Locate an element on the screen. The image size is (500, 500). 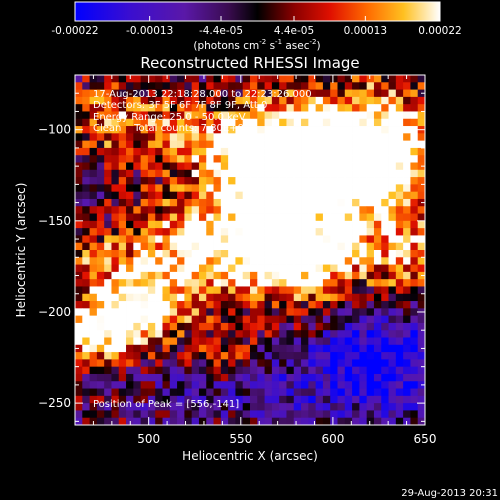
annotation-energy-range: Energy Range: 25.0 - 50.0 keV is located at coordinates (169, 117).